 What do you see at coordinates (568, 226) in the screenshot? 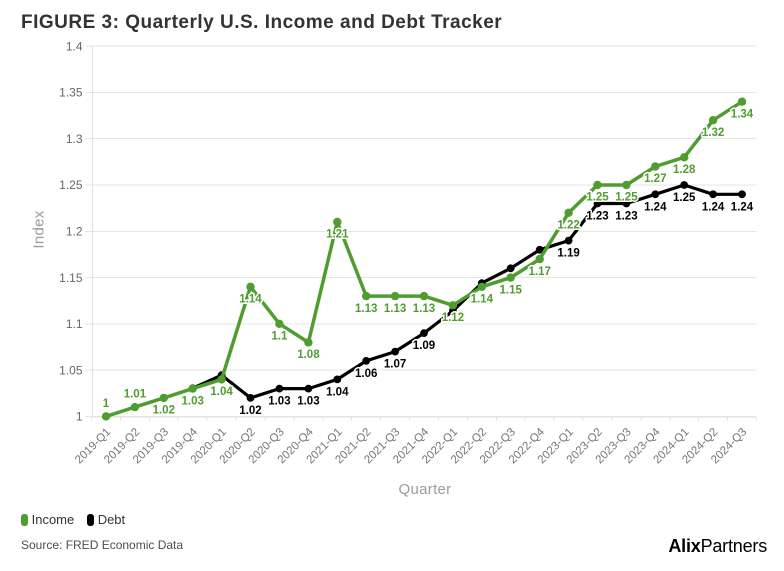
I see `svg-text: 1.22` at bounding box center [568, 226].